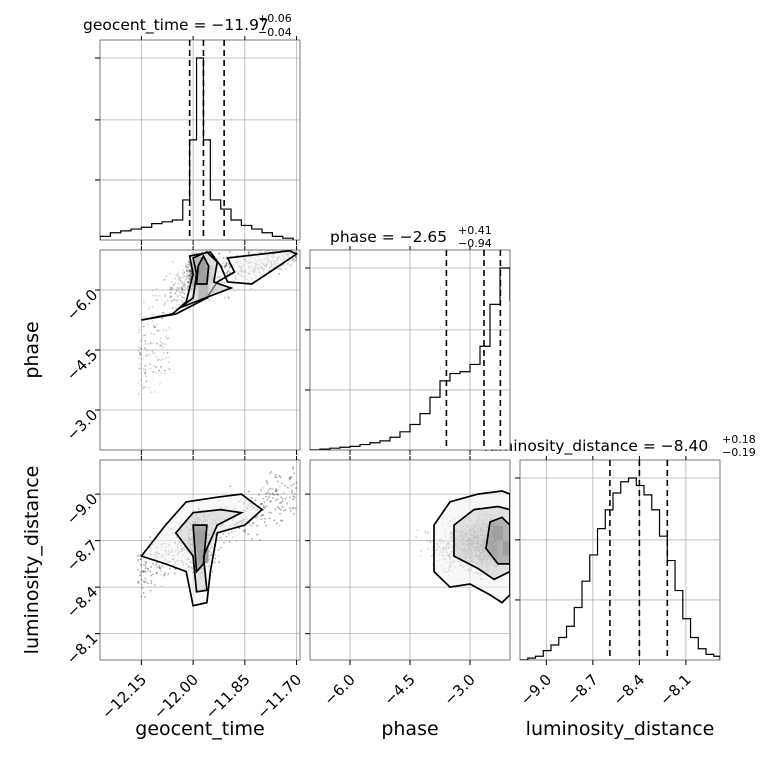  I want to click on title-luminosity-distance: luminosity_distance = −8.40, so click(596, 446).